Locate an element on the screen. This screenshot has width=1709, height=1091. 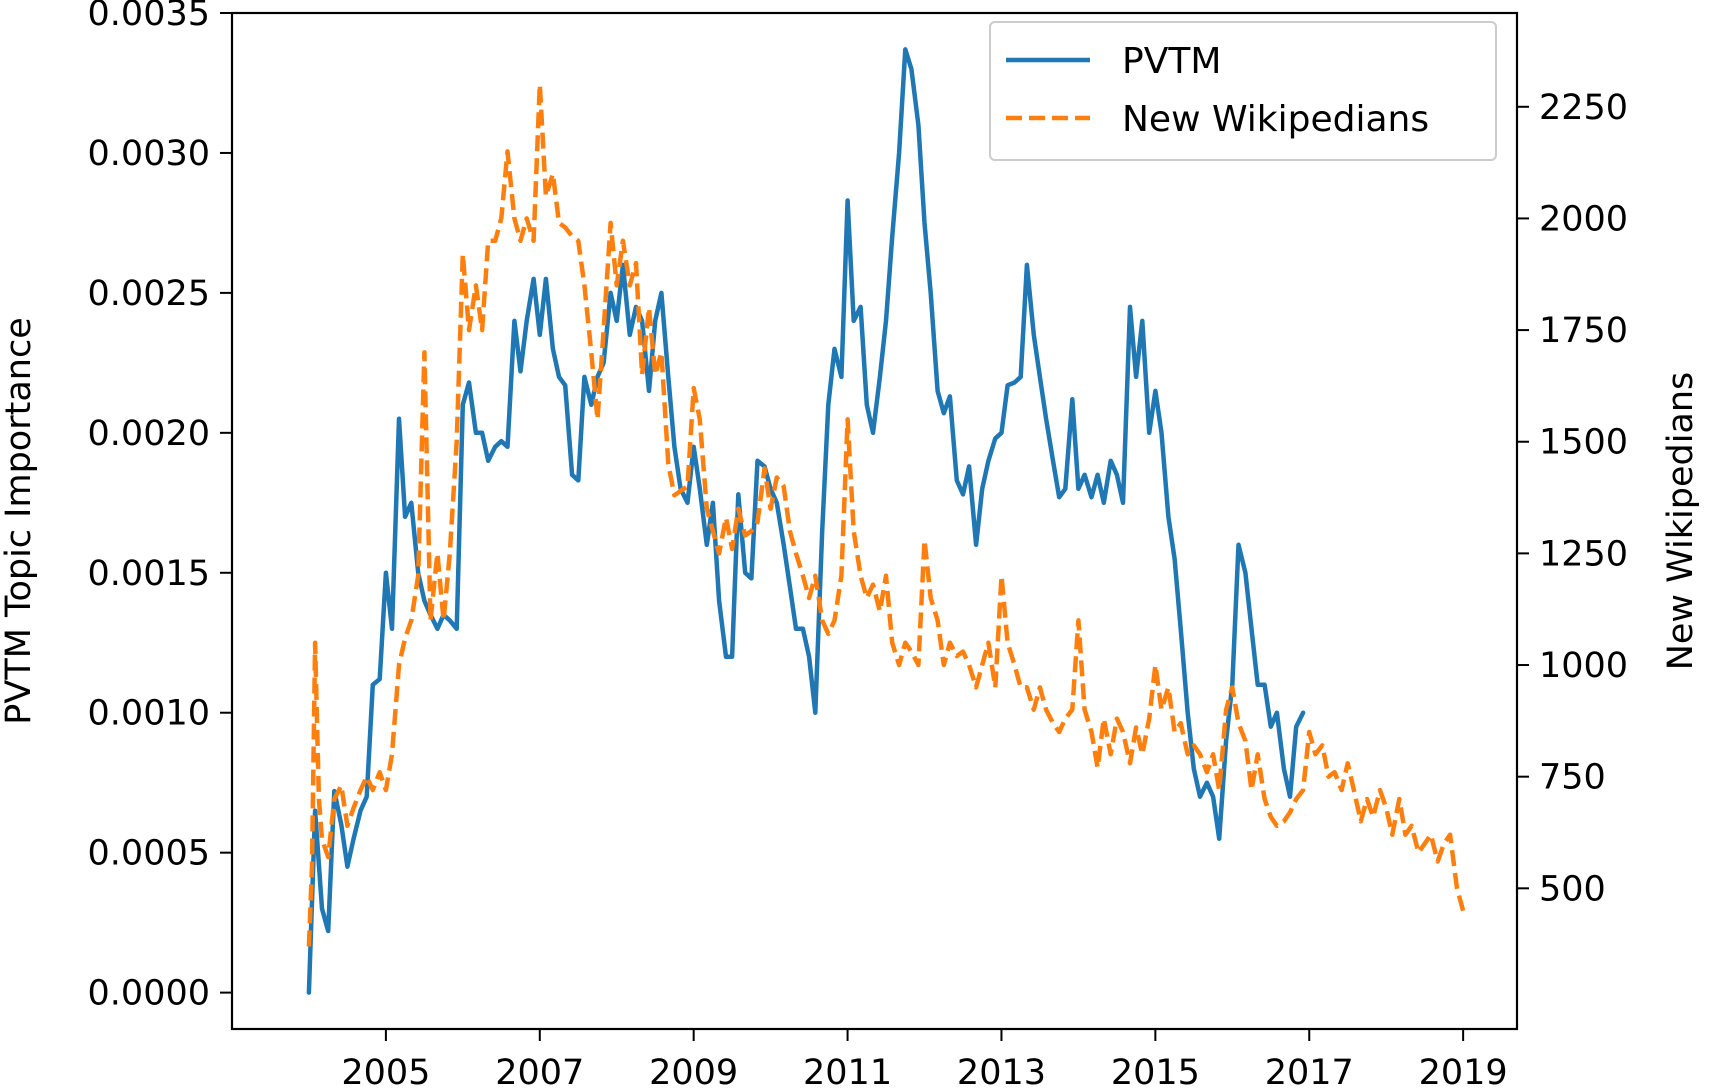
y-left-tick-label: 0.0030 is located at coordinates (149, 154).